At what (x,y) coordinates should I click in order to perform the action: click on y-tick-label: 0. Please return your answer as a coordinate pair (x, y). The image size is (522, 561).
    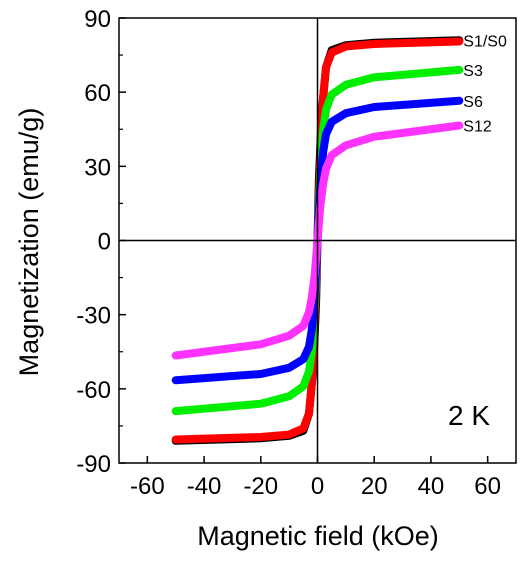
    Looking at the image, I should click on (104, 242).